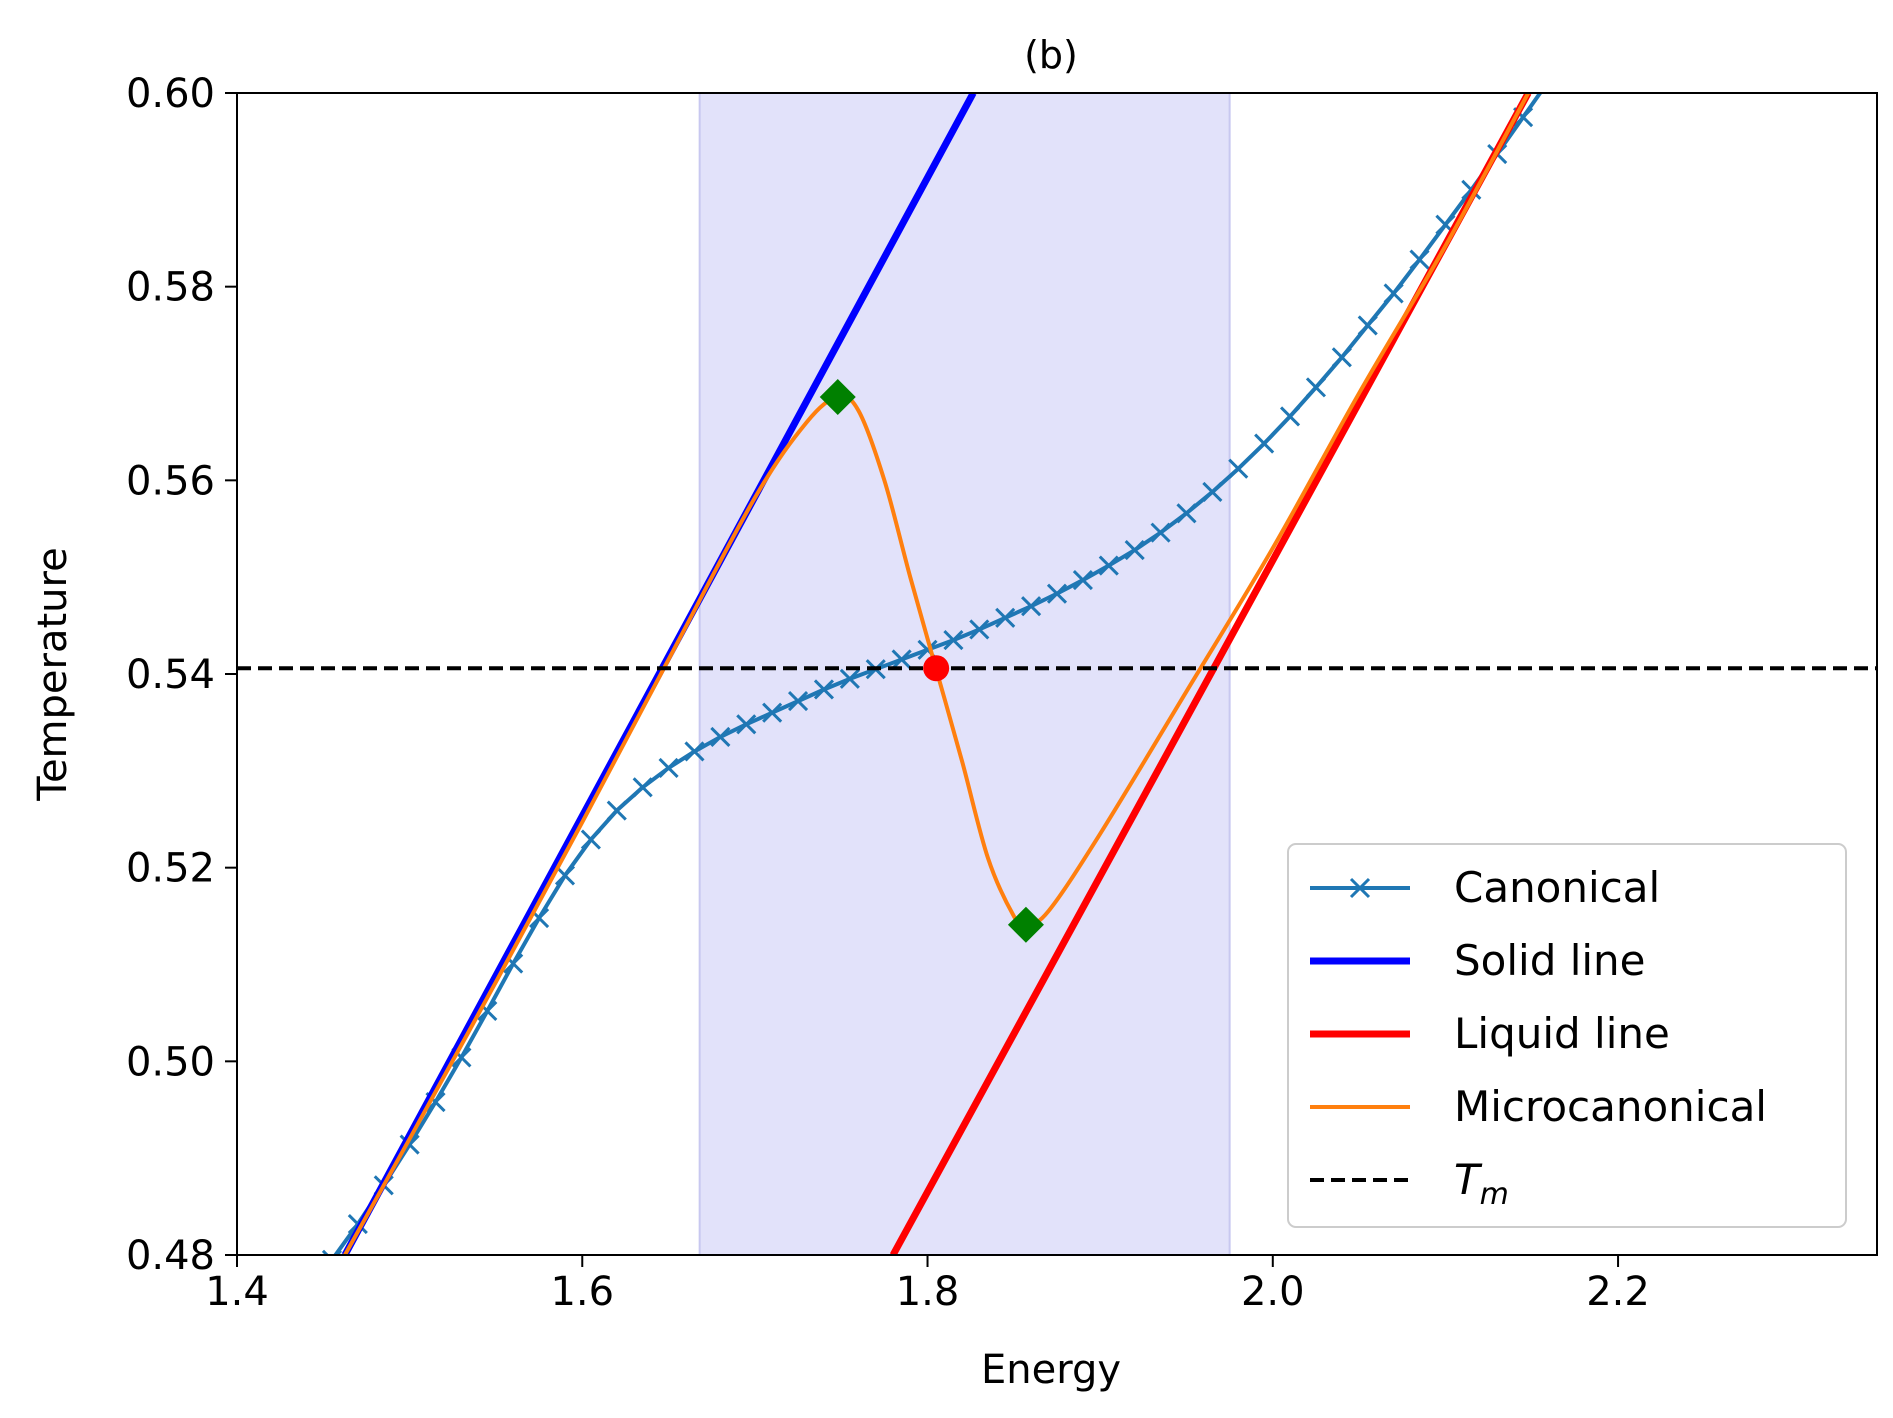 The image size is (1893, 1418). What do you see at coordinates (170, 1062) in the screenshot?
I see `y-tick-label: 0.50` at bounding box center [170, 1062].